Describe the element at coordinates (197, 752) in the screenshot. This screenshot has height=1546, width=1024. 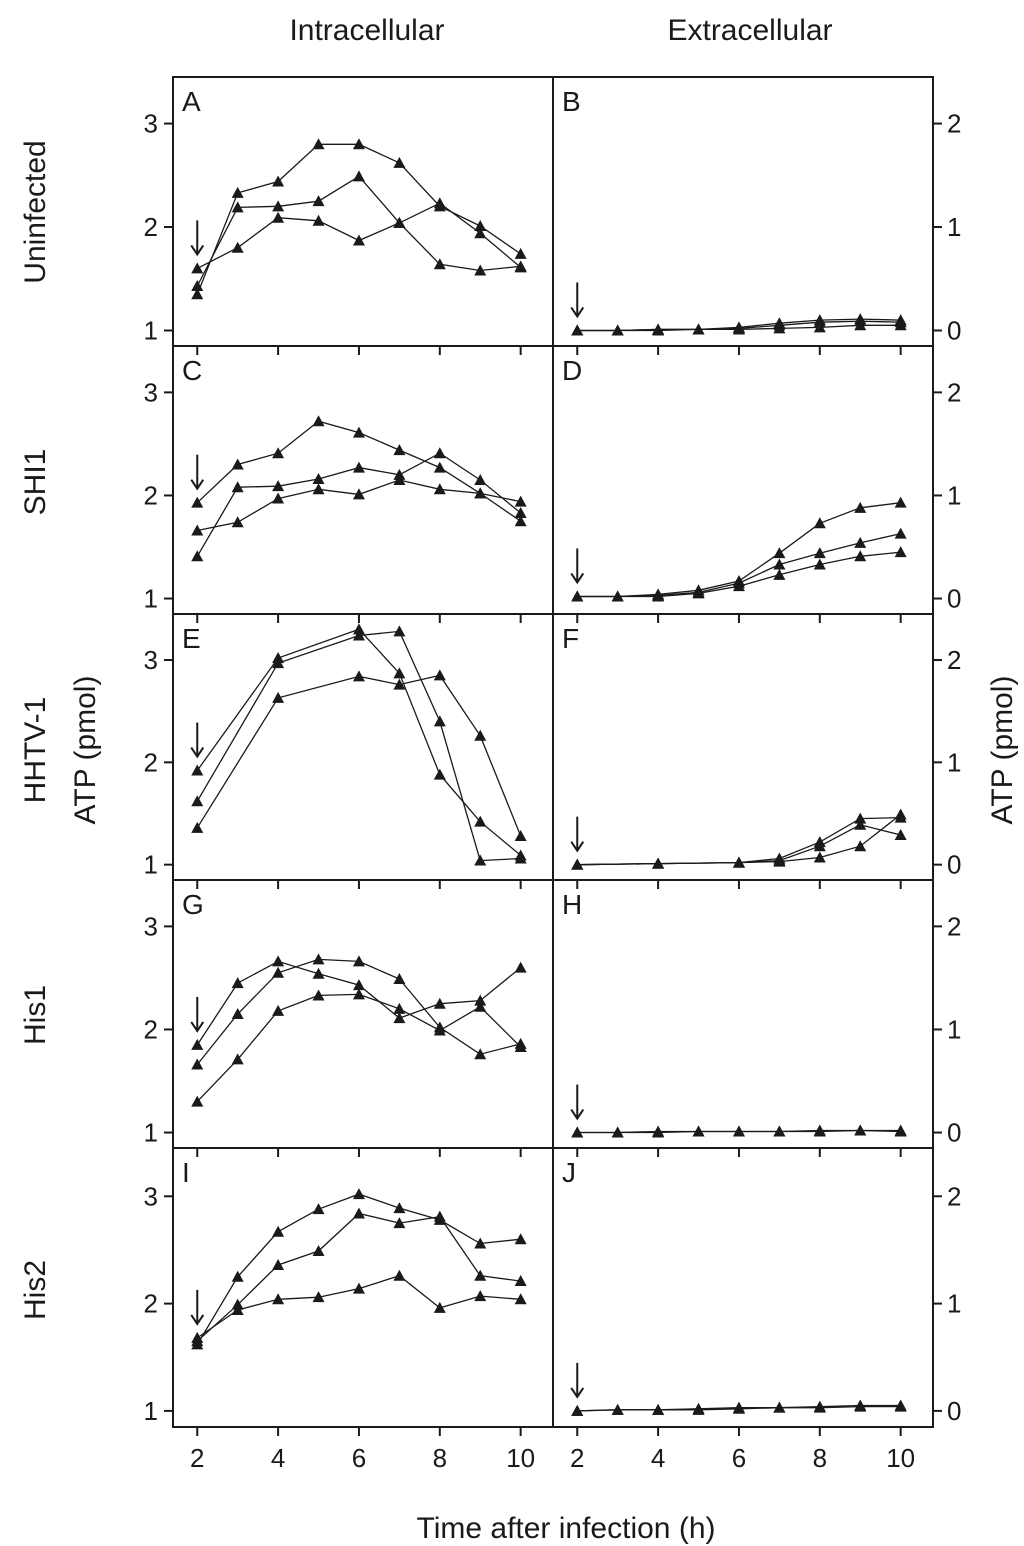
I see `arrow-head-e` at that location.